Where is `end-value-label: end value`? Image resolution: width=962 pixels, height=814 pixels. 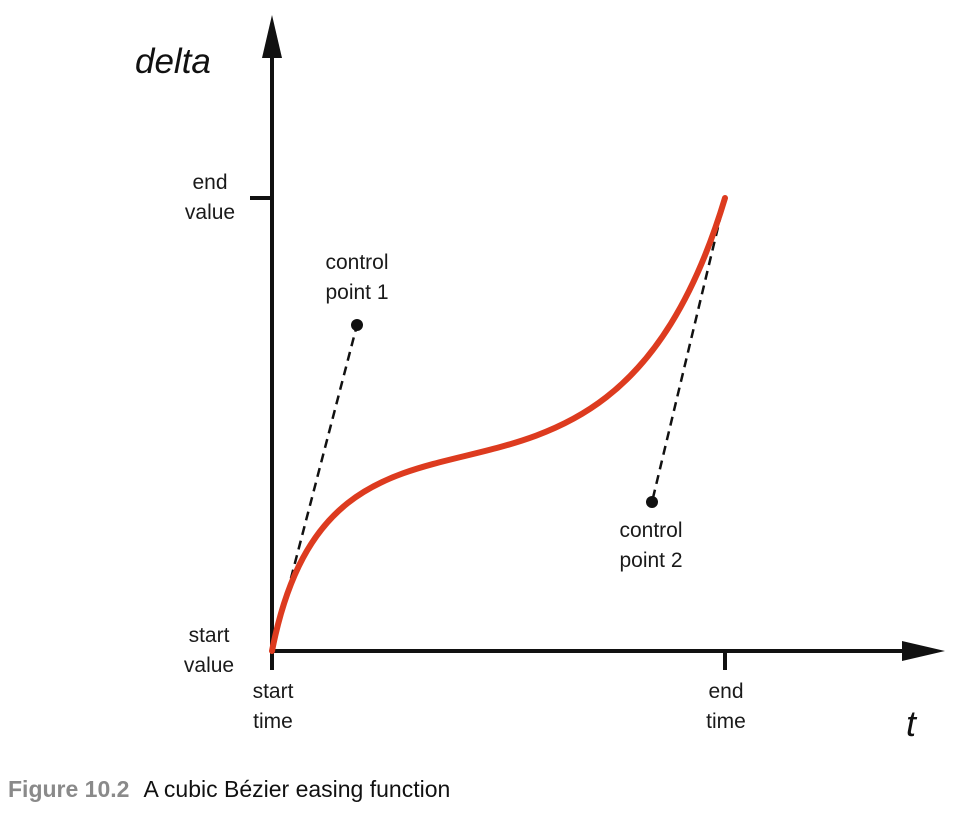 end-value-label: end value is located at coordinates (210, 197).